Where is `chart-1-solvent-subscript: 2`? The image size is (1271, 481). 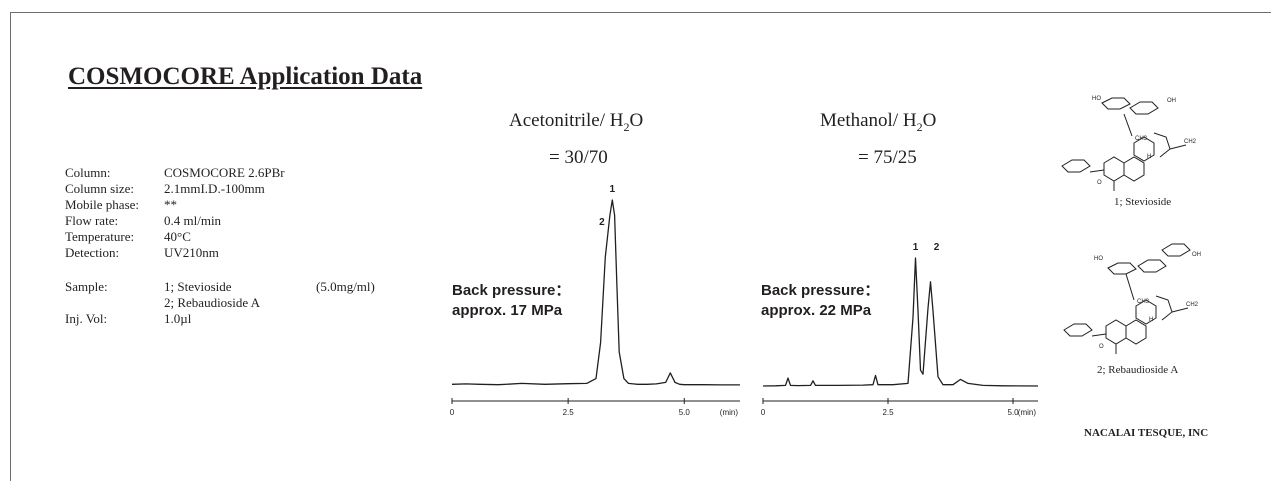
chart-1-solvent-subscript: 2 is located at coordinates (626, 126).